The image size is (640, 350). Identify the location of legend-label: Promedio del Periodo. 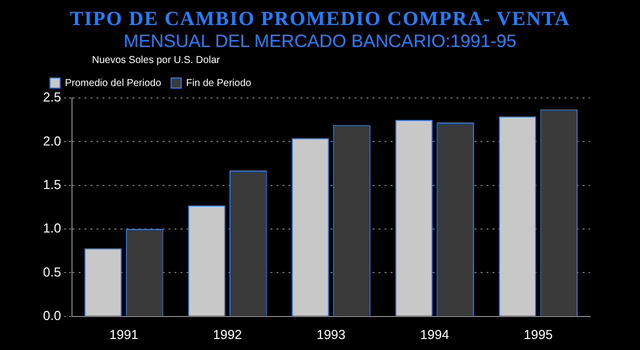
(113, 83).